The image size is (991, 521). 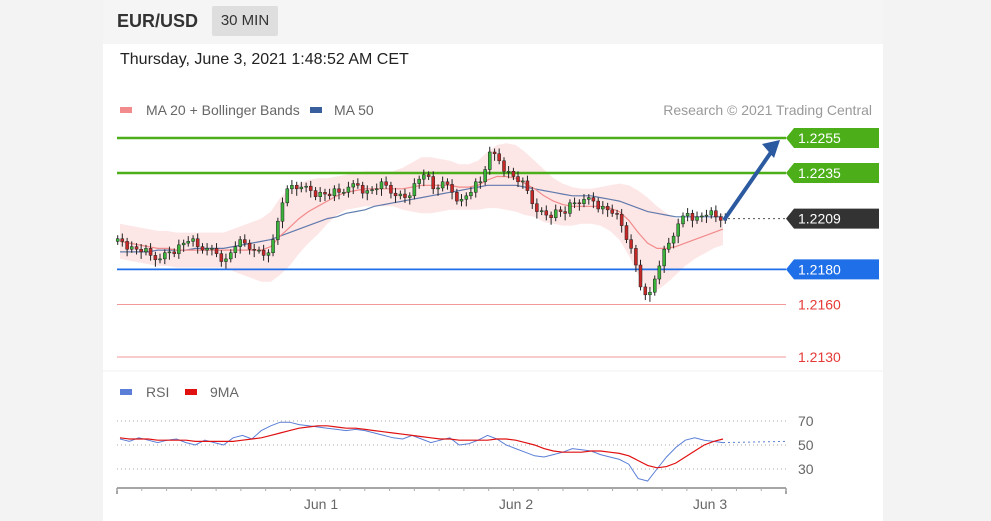 I want to click on level-badge-1.2180, so click(x=832, y=269).